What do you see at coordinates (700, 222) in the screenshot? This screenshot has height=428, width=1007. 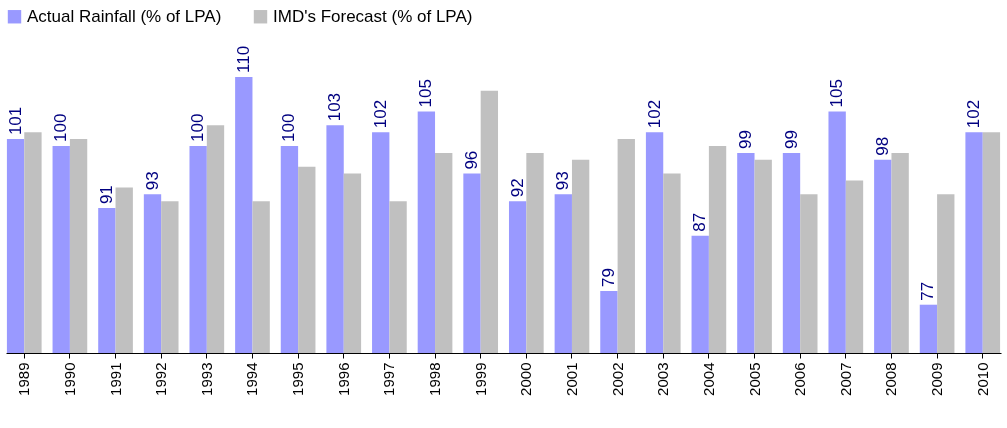 I see `data-label: 87` at bounding box center [700, 222].